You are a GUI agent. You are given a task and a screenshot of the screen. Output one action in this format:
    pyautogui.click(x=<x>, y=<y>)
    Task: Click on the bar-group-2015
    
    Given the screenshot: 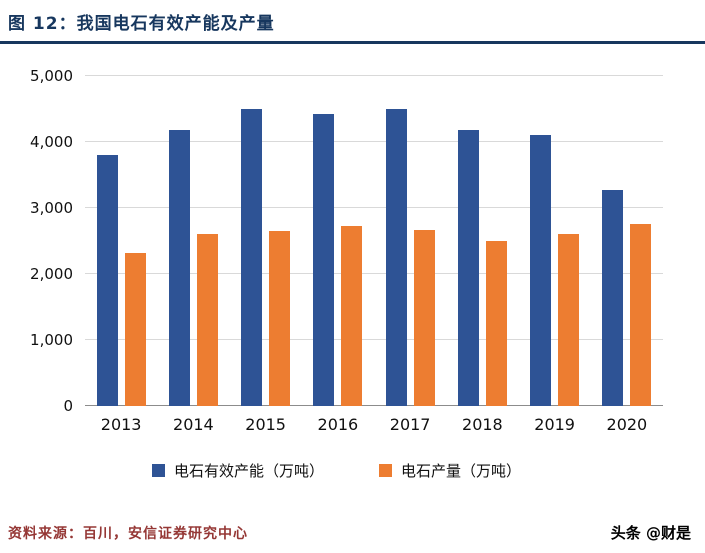 What is the action you would take?
    pyautogui.click(x=266, y=241)
    